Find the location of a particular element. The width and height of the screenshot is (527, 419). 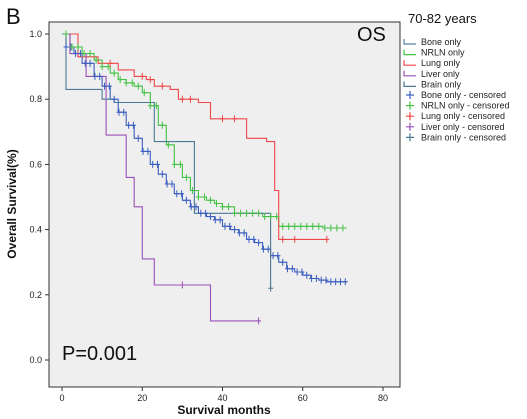

legend-swatch-liver-only-censored is located at coordinates (410, 126).